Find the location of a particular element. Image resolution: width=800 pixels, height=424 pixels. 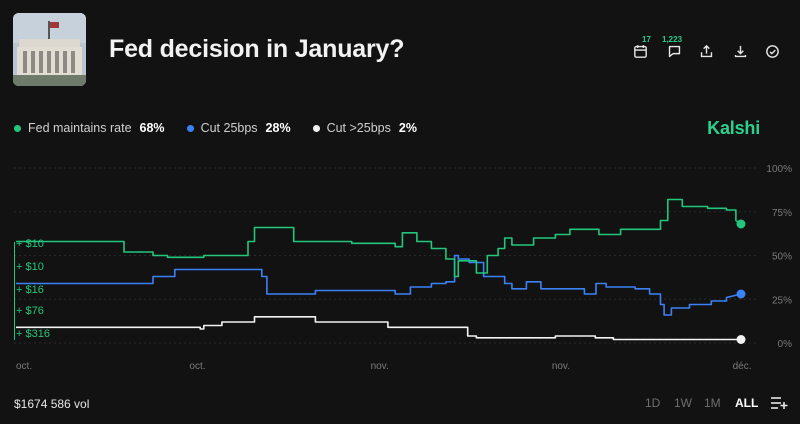

market-thumbnail is located at coordinates (49, 49).